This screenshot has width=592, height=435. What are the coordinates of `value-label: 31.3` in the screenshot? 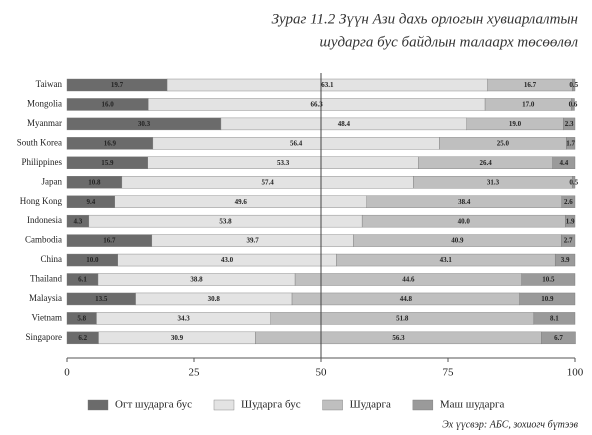 It's located at (493, 182).